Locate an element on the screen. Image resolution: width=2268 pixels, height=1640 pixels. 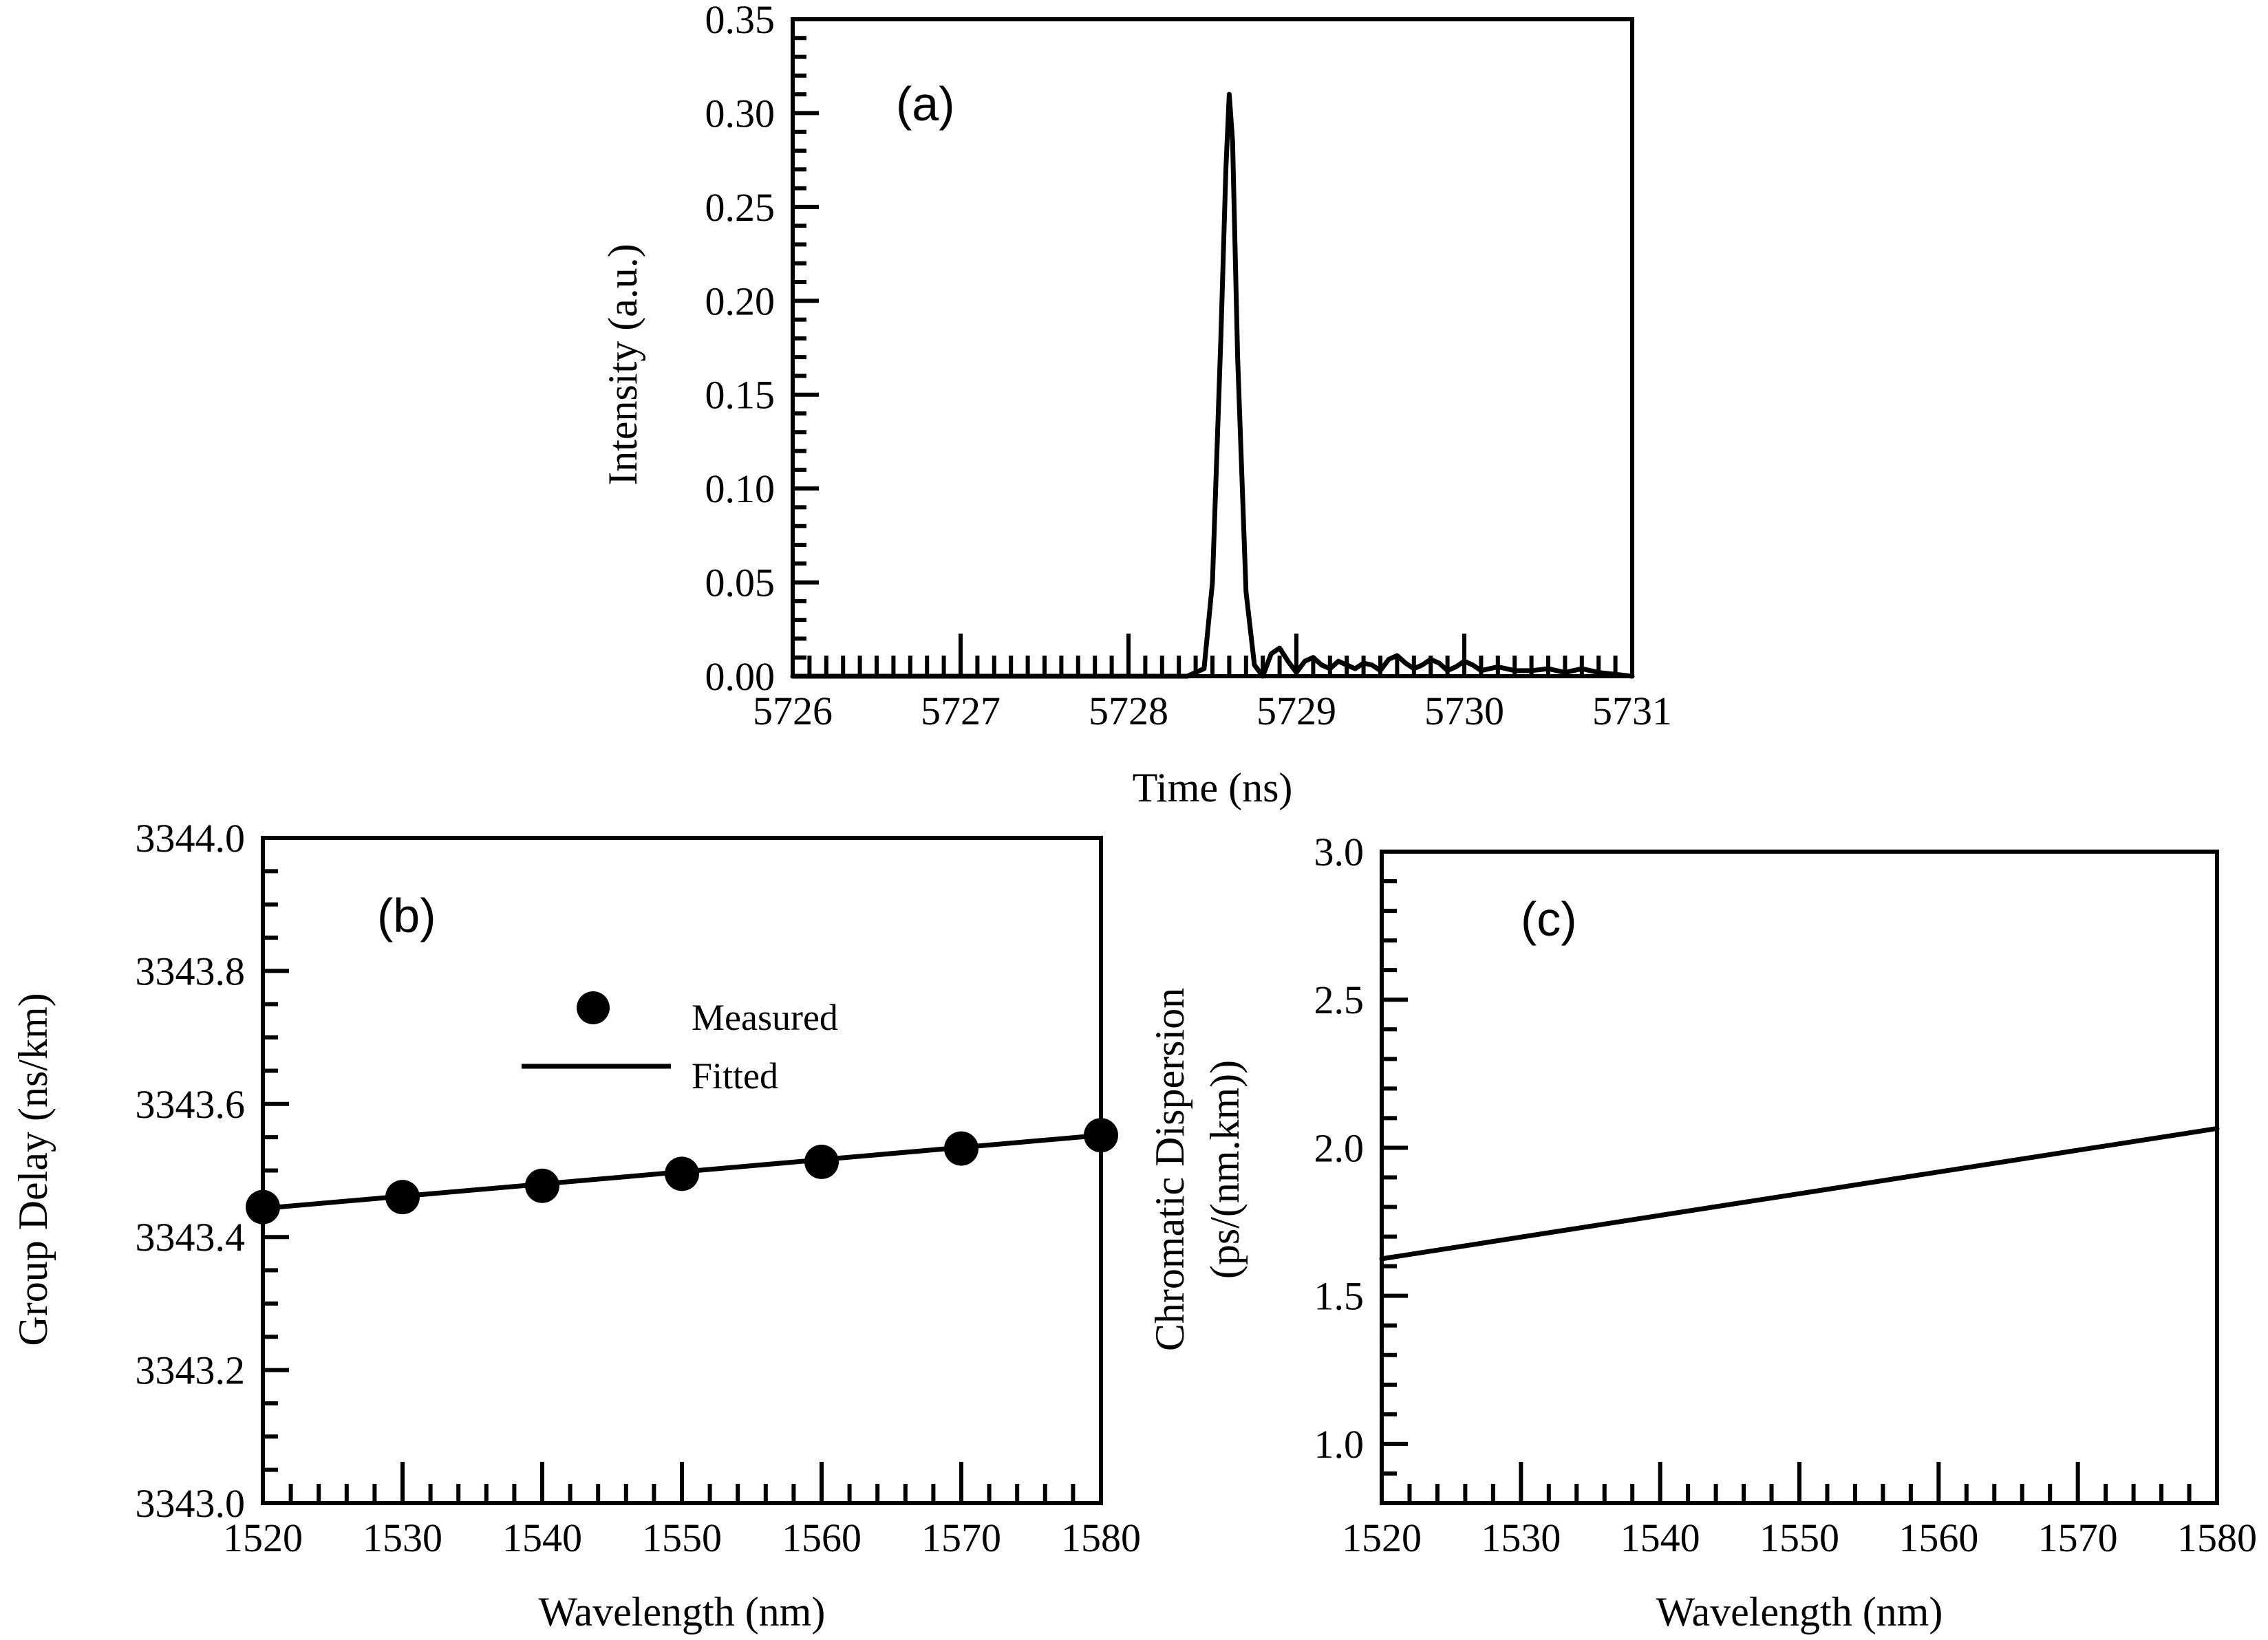
axis-ticks-c is located at coordinates (1799, 1177).